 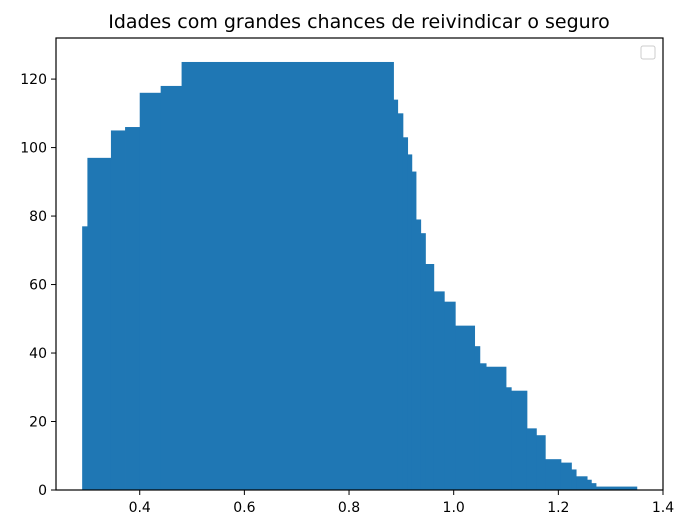 I want to click on x-tick-label: 1.0, so click(x=454, y=508).